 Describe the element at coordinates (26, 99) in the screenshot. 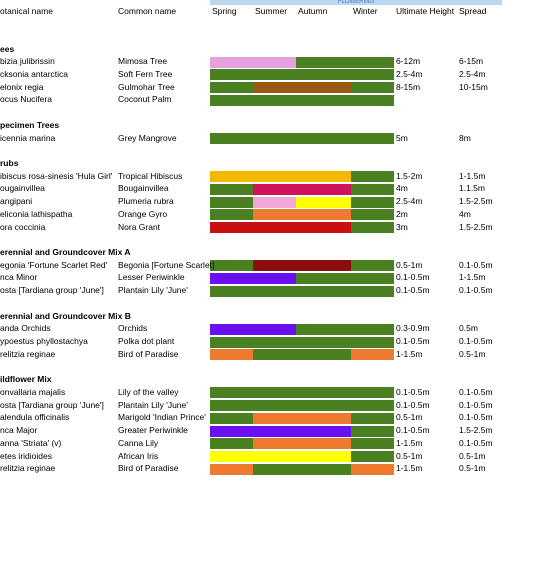

I see `botanical-name-cell: ocus Nucifera` at that location.